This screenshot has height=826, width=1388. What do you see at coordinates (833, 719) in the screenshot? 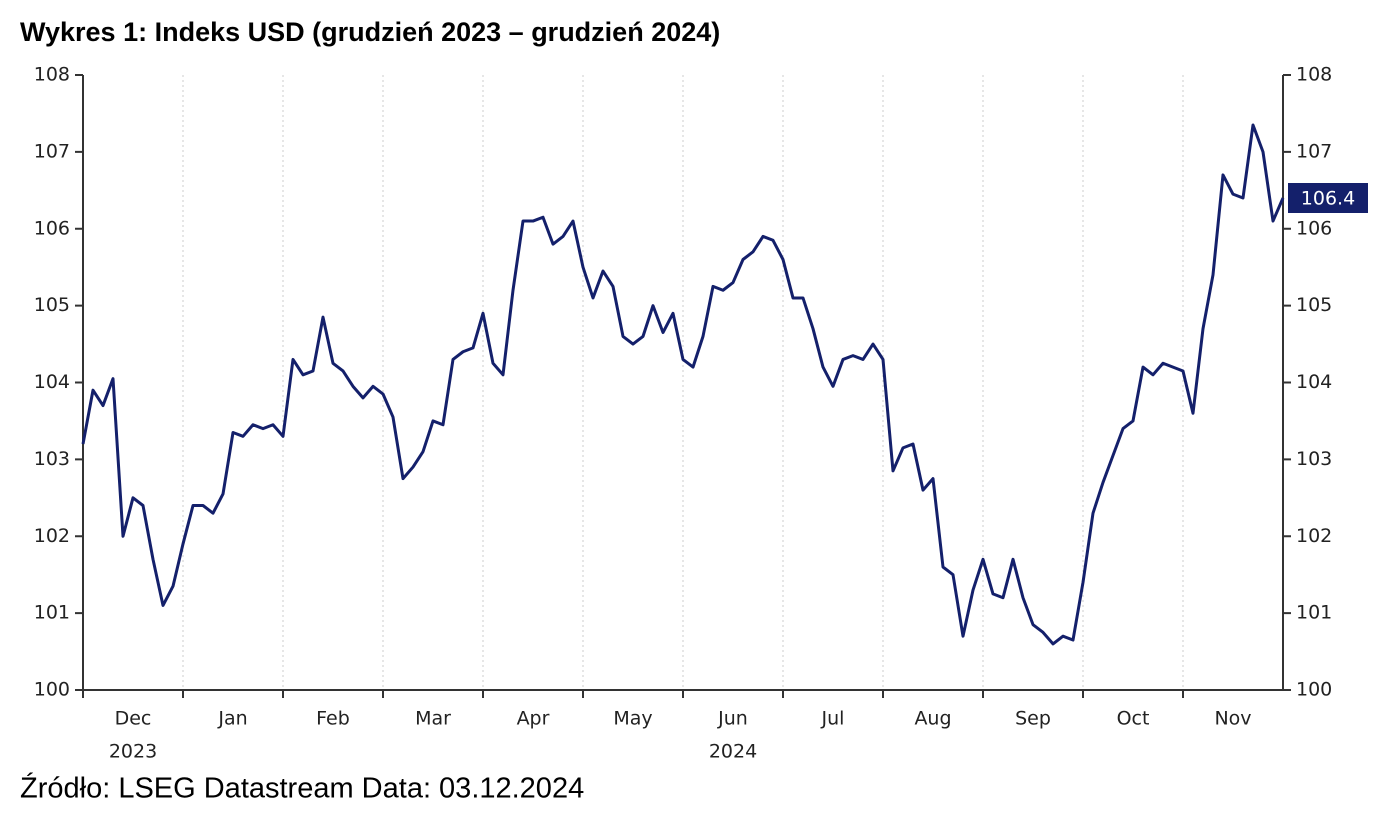
I see `x-tick-label: Jul` at bounding box center [833, 719].